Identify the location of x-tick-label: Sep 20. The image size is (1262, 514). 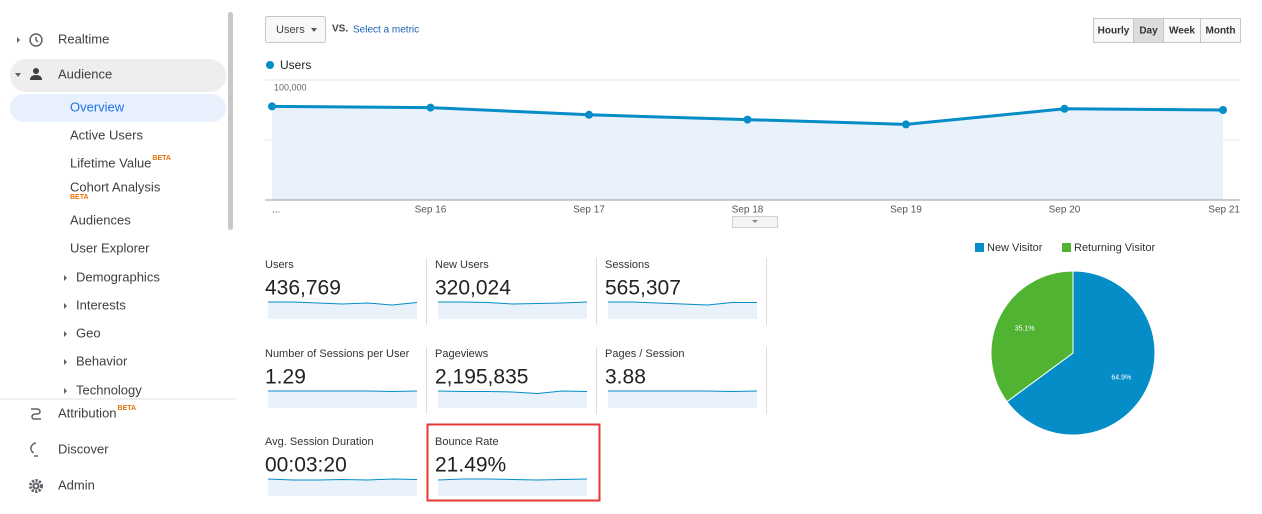
(1065, 210).